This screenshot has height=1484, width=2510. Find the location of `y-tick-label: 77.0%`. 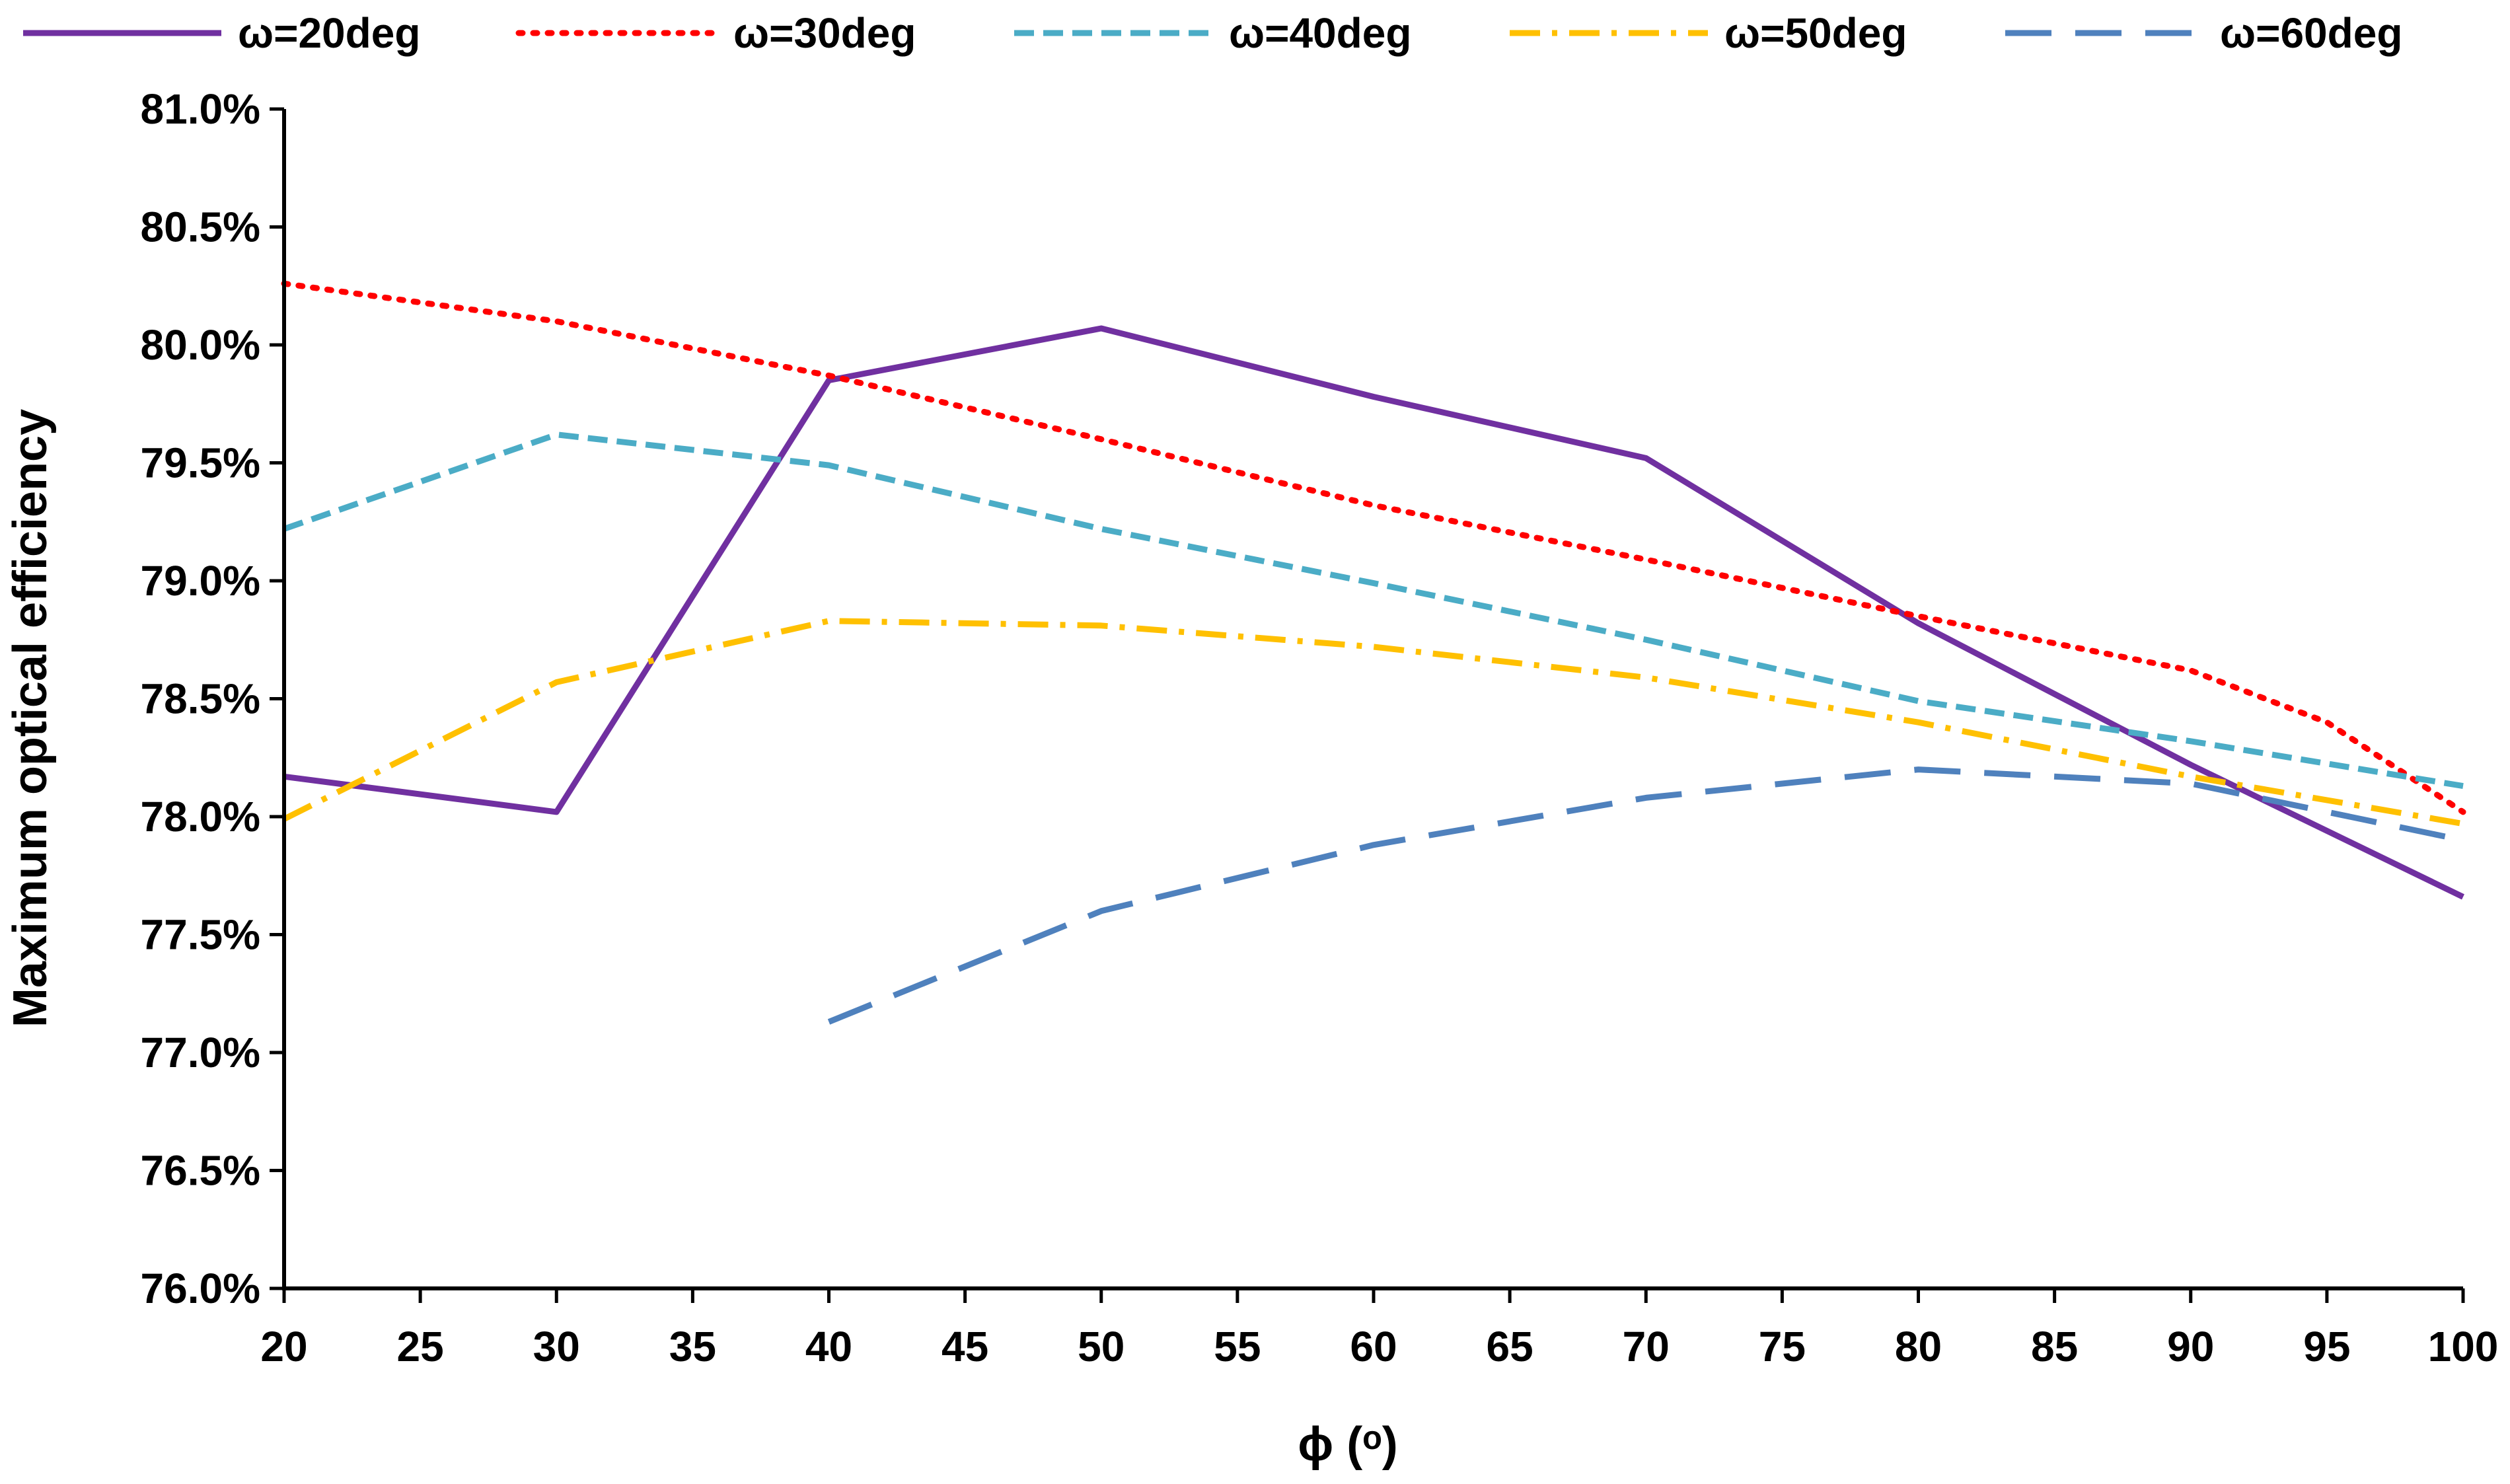

y-tick-label: 77.0% is located at coordinates (200, 1052).